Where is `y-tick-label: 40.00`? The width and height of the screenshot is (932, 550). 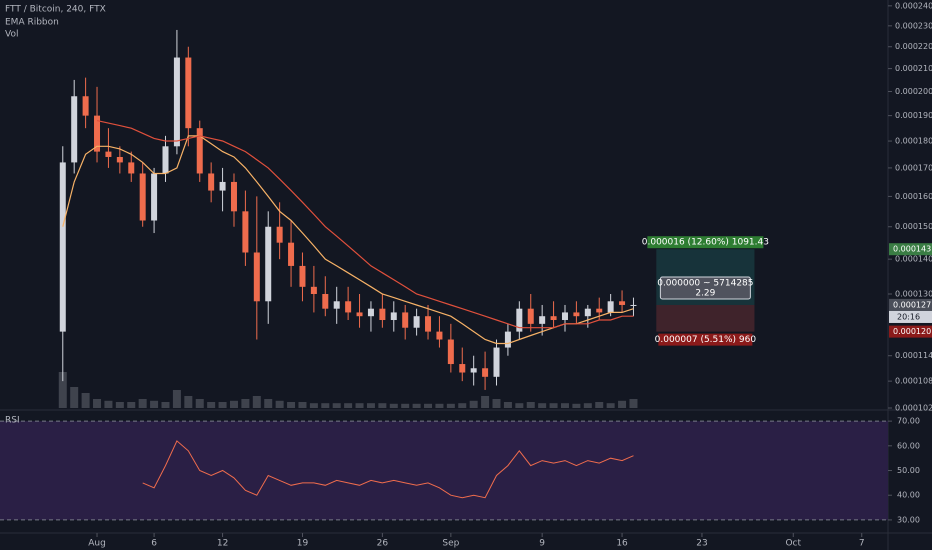 y-tick-label: 40.00 is located at coordinates (908, 495).